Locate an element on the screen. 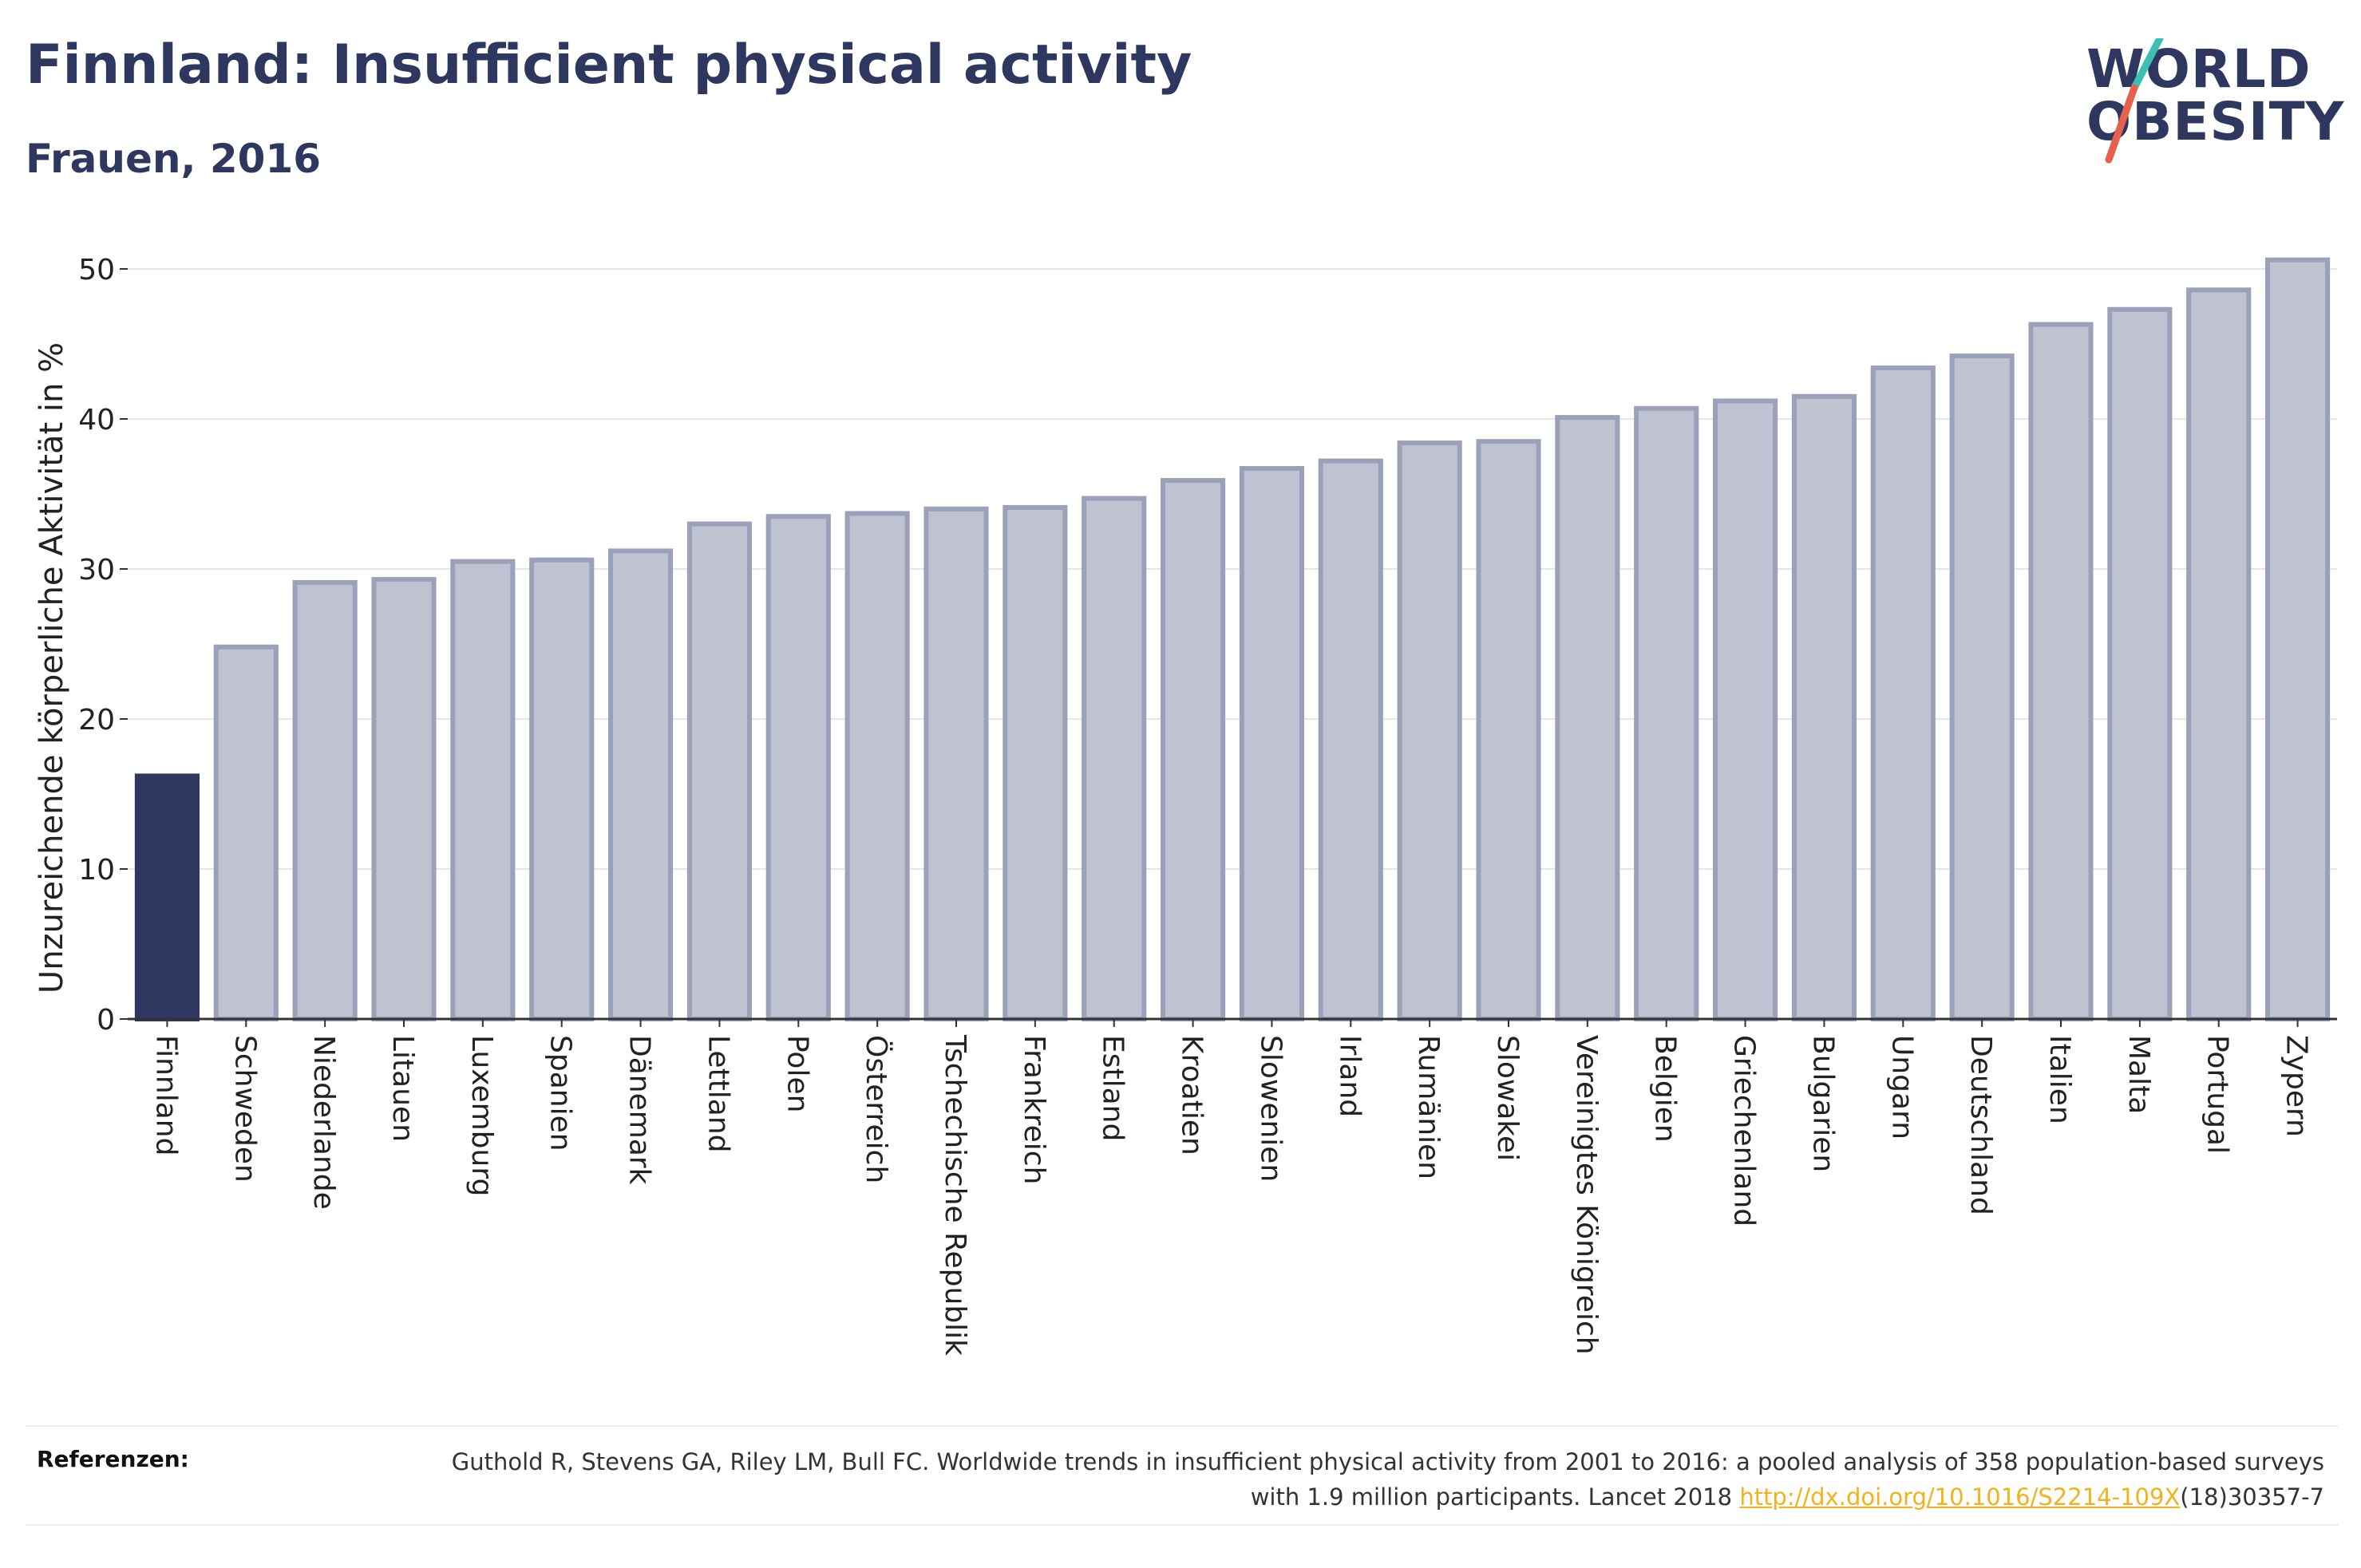 This screenshot has height=1568, width=2361. bar-dänemark is located at coordinates (641, 784).